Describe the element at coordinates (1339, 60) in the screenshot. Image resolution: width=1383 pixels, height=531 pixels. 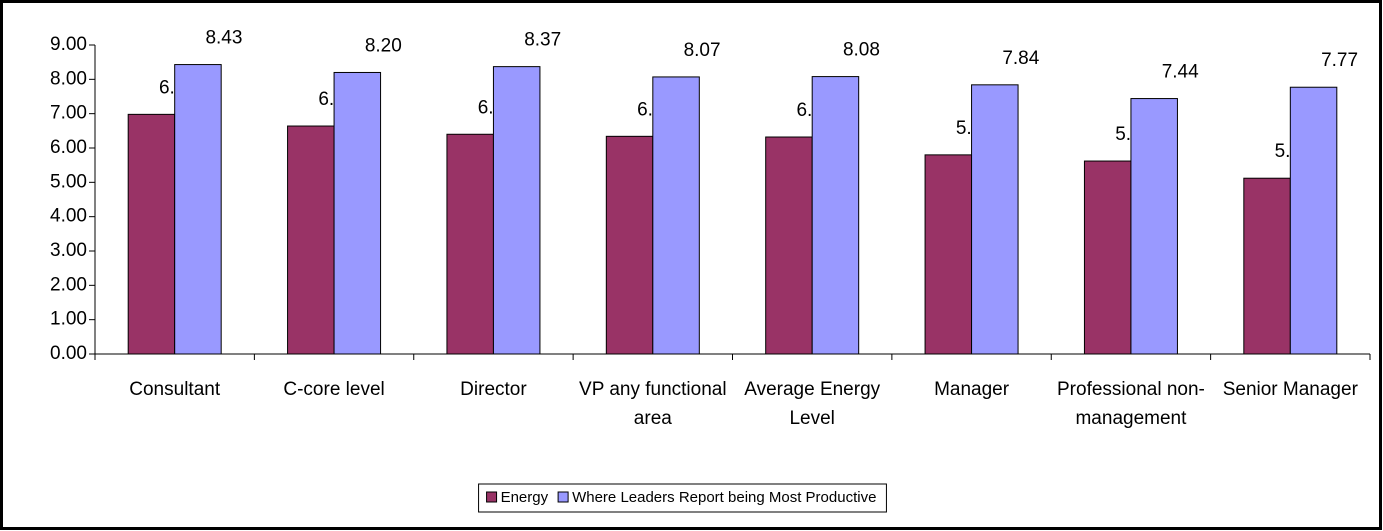
I see `value-label: 7.77` at that location.